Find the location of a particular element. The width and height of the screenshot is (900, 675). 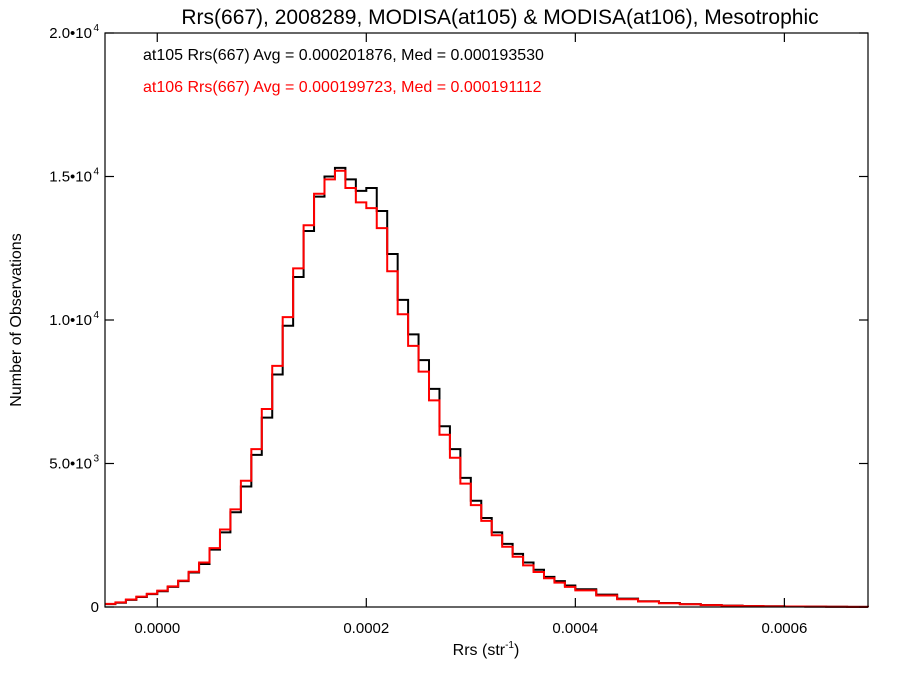

y-tick-label-2: 1.0•10 is located at coordinates (70, 320).